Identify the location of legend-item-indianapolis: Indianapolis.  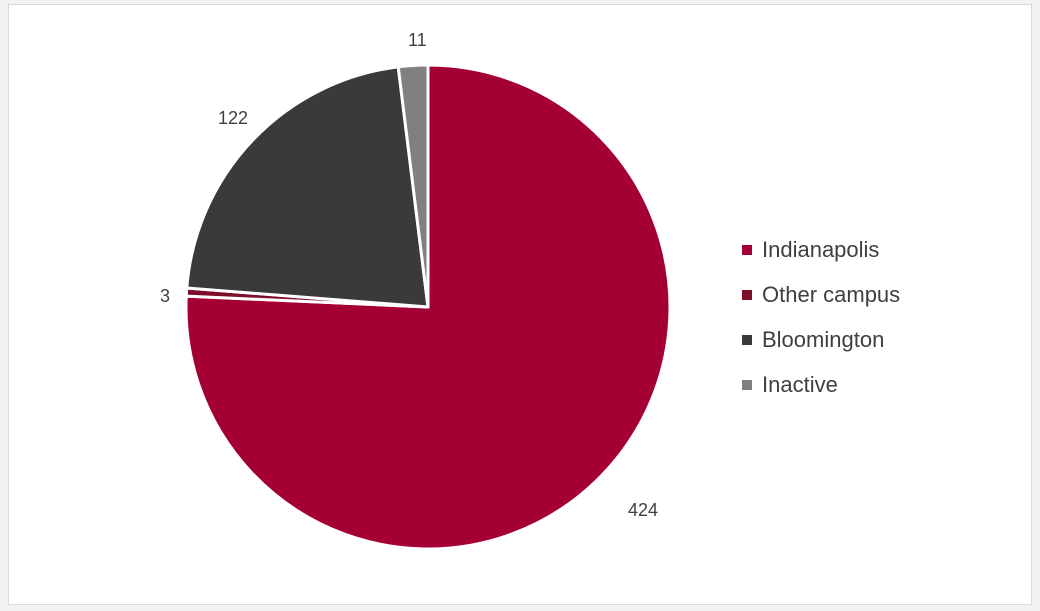
(821, 249).